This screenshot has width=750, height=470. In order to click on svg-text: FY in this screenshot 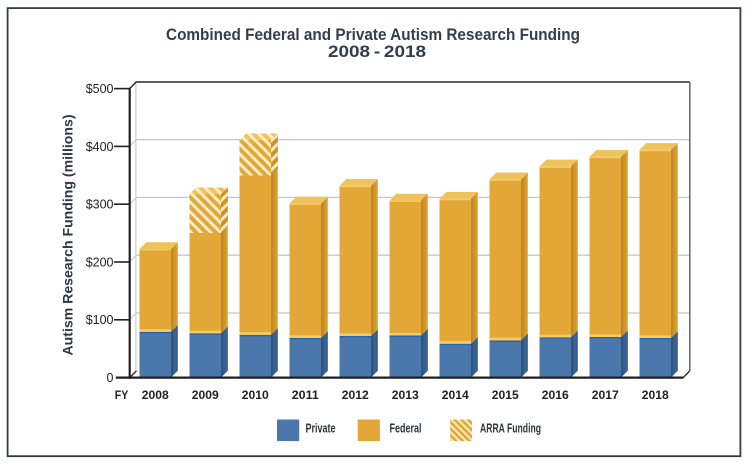, I will do `click(122, 396)`.